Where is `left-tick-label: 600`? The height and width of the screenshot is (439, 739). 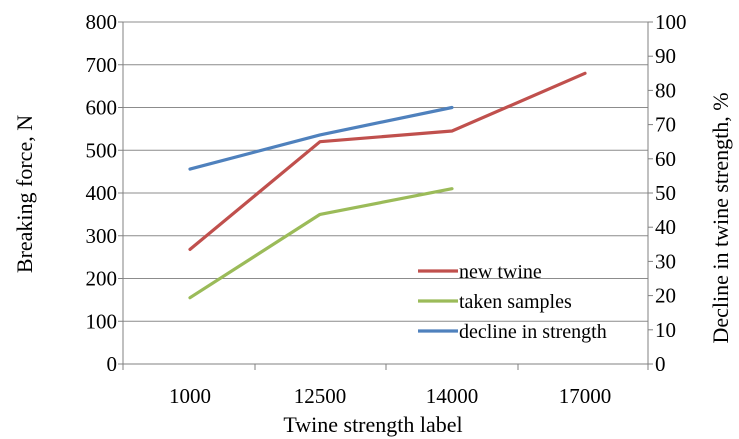
left-tick-label: 600 is located at coordinates (102, 108).